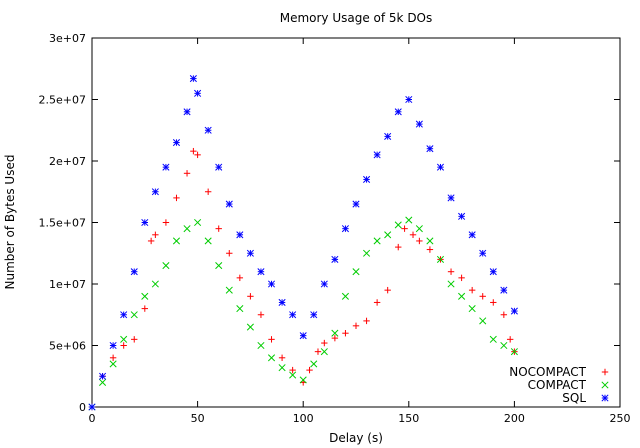 This screenshot has height=448, width=640. What do you see at coordinates (67, 161) in the screenshot?
I see `y-tick-label: 2e+07` at bounding box center [67, 161].